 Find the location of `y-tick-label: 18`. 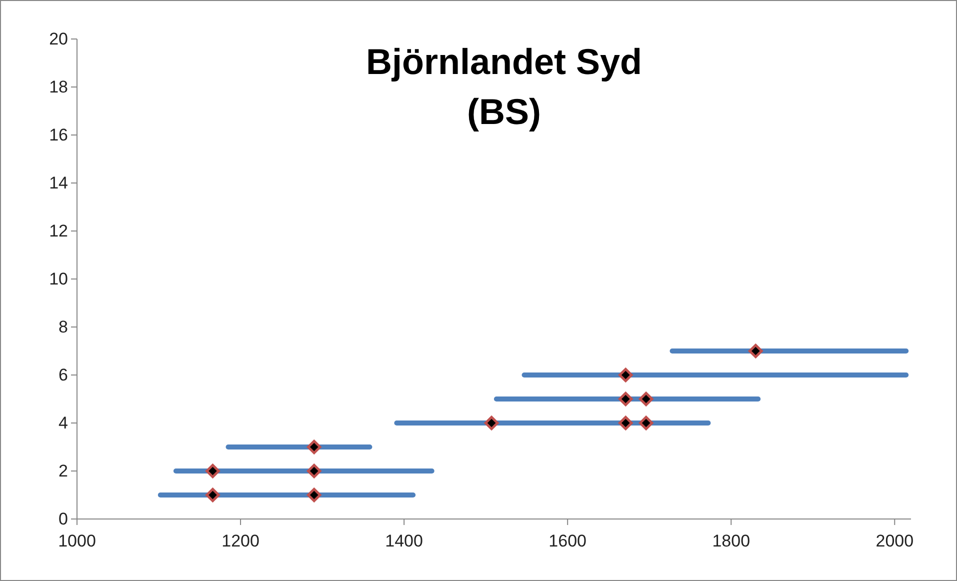

y-tick-label: 18 is located at coordinates (58, 86).